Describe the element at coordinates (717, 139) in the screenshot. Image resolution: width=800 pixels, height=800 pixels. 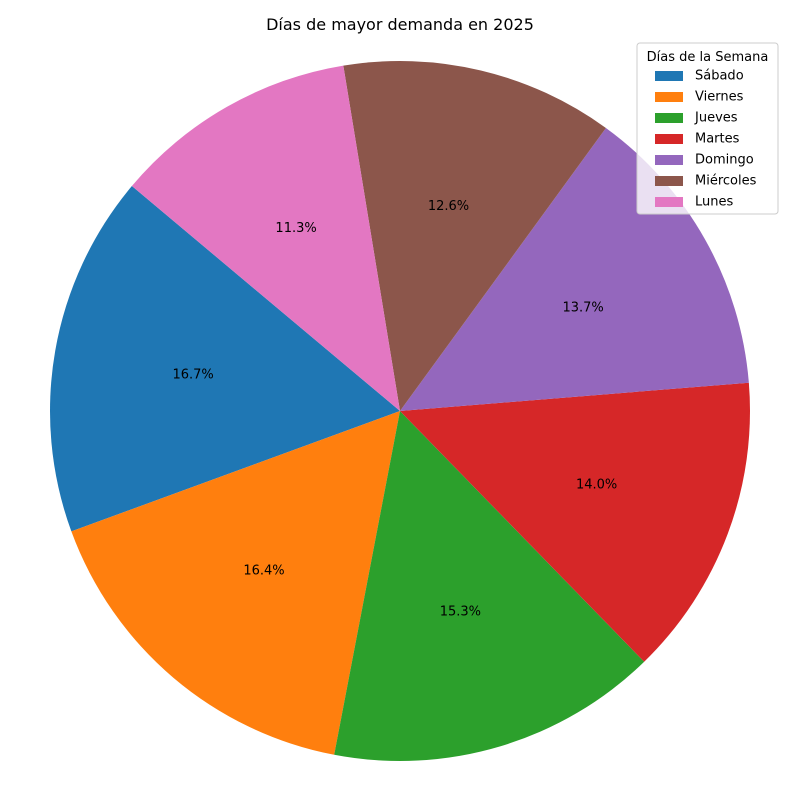
I see `legend-label-martes: Martes` at that location.